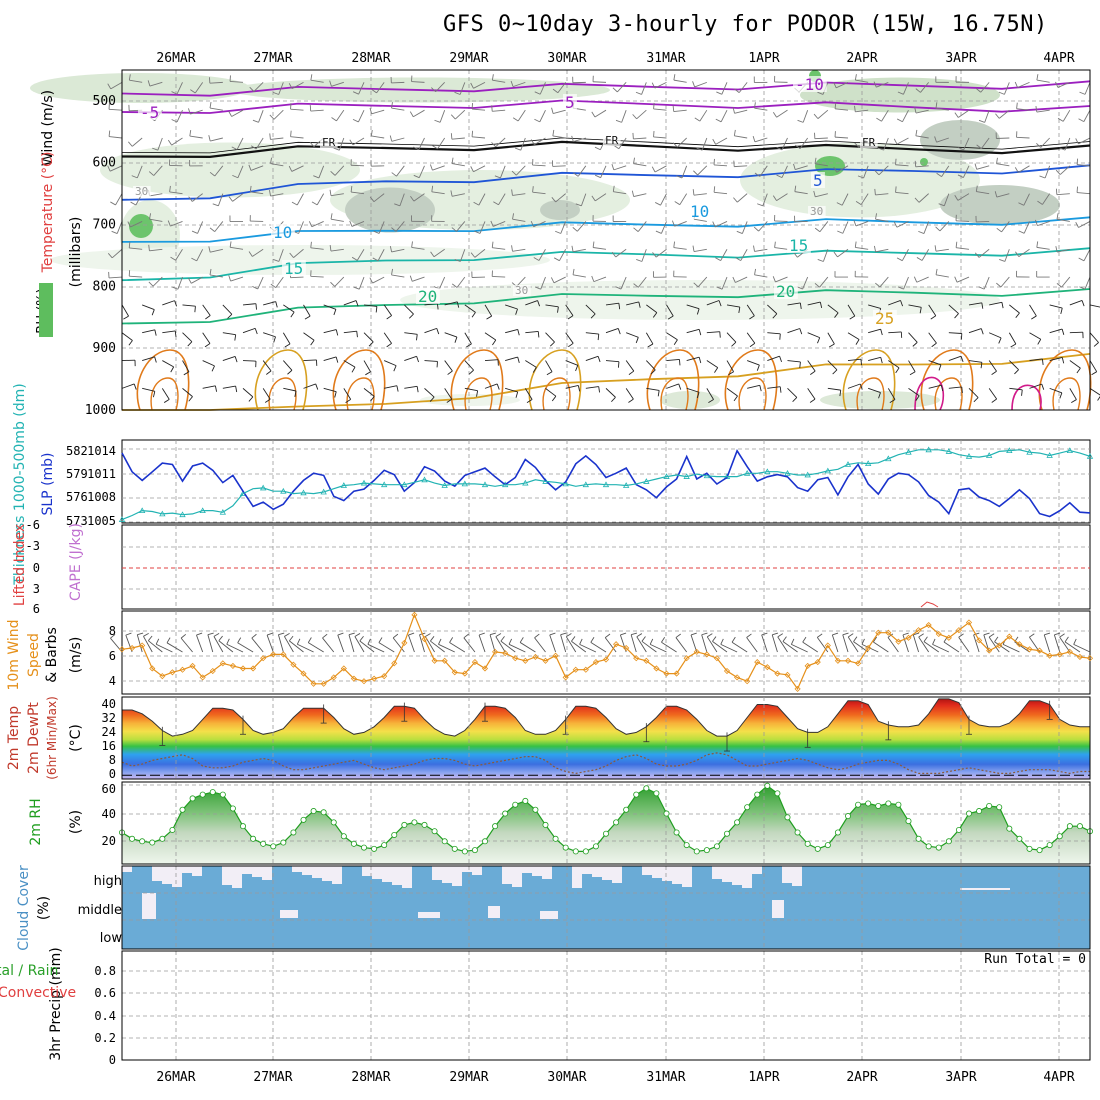 The image size is (1100, 1100). I want to click on y-tick-label: -6, so click(33, 525).